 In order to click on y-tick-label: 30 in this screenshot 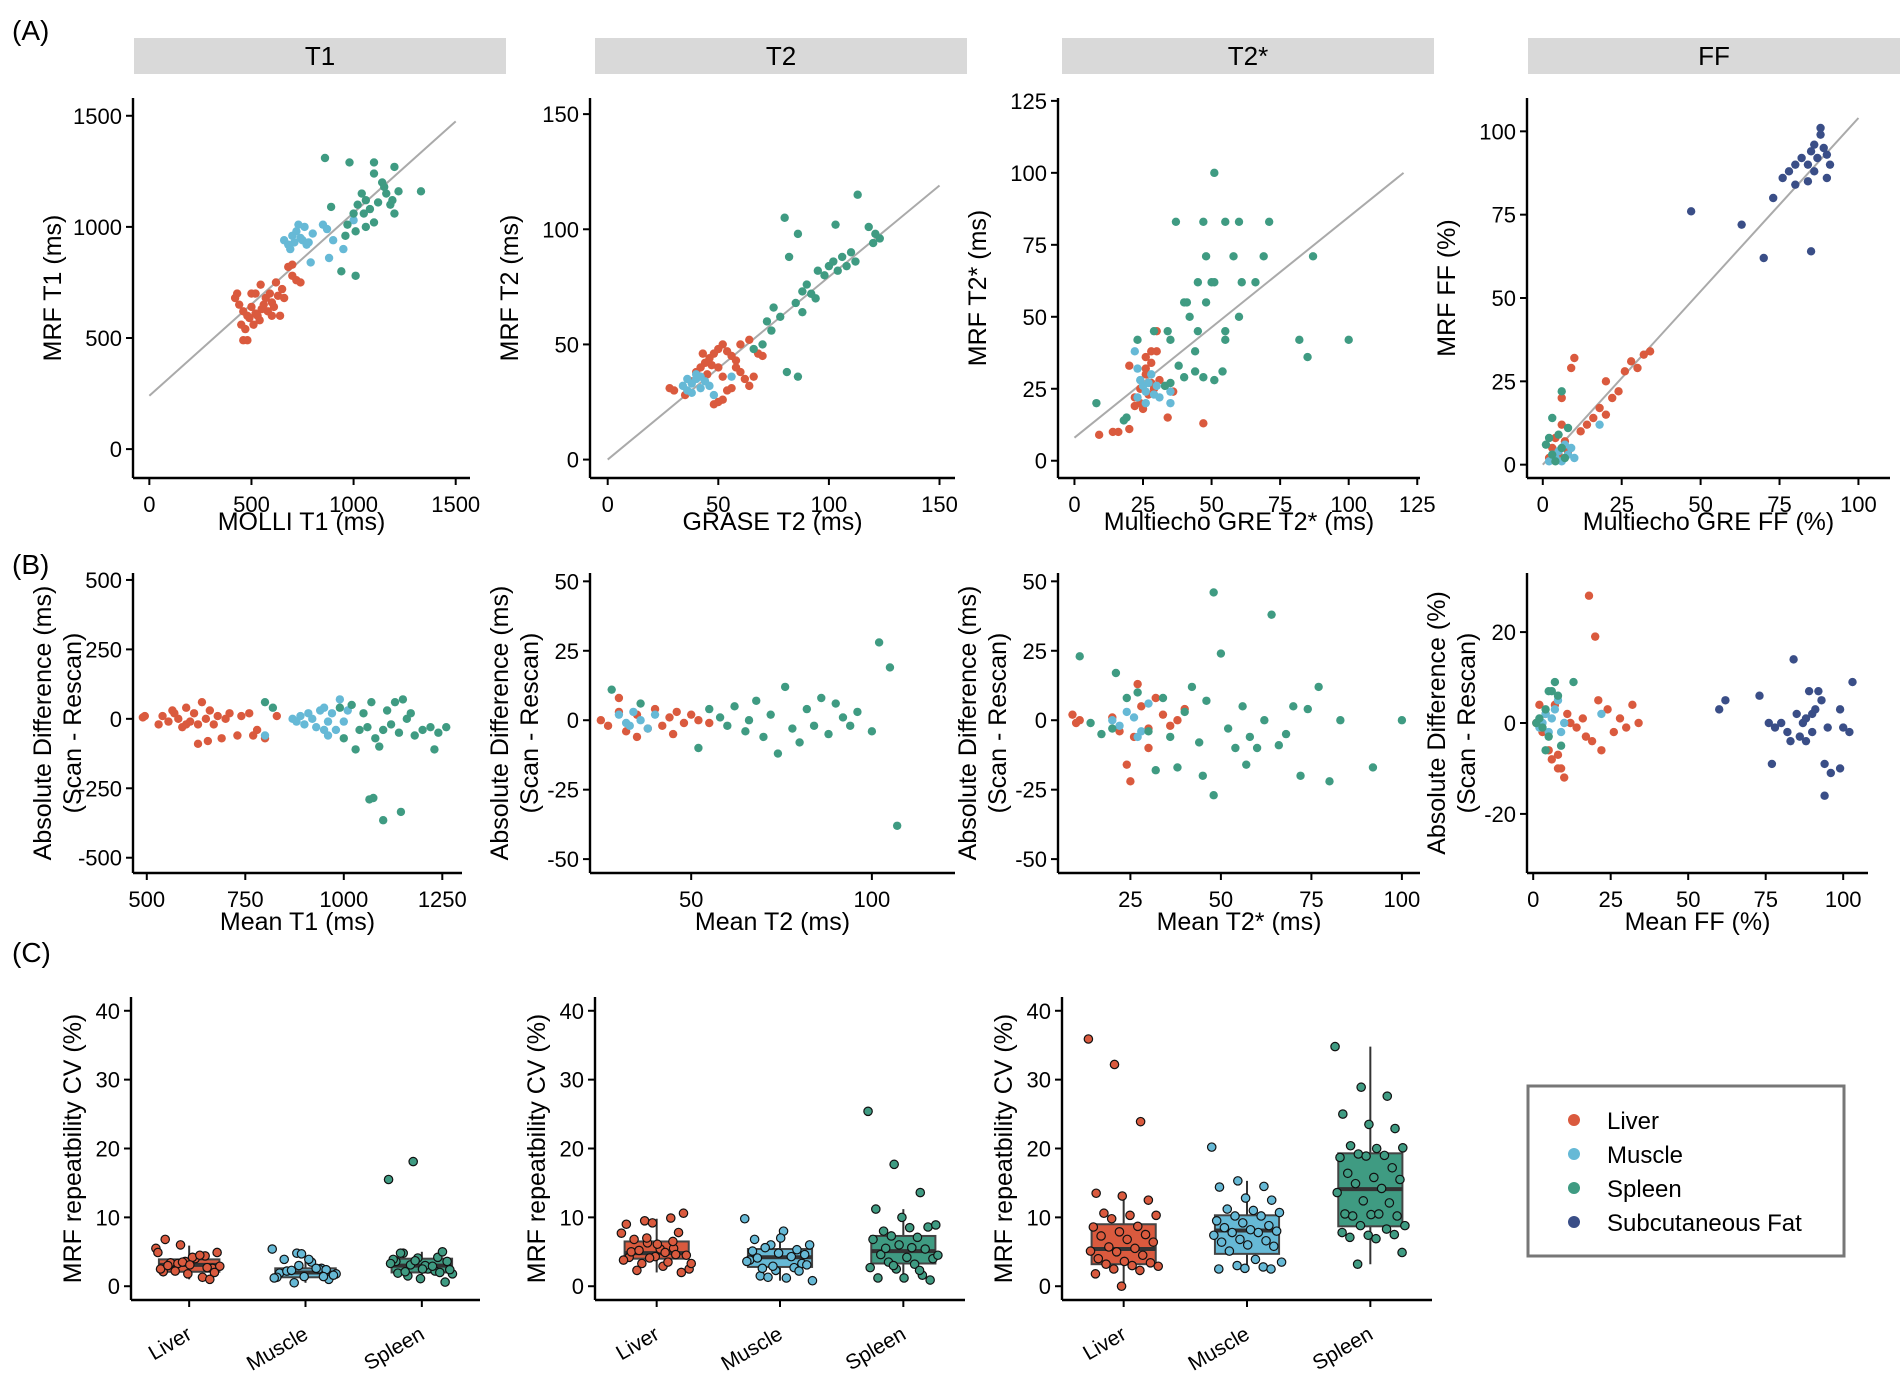, I will do `click(108, 1080)`.